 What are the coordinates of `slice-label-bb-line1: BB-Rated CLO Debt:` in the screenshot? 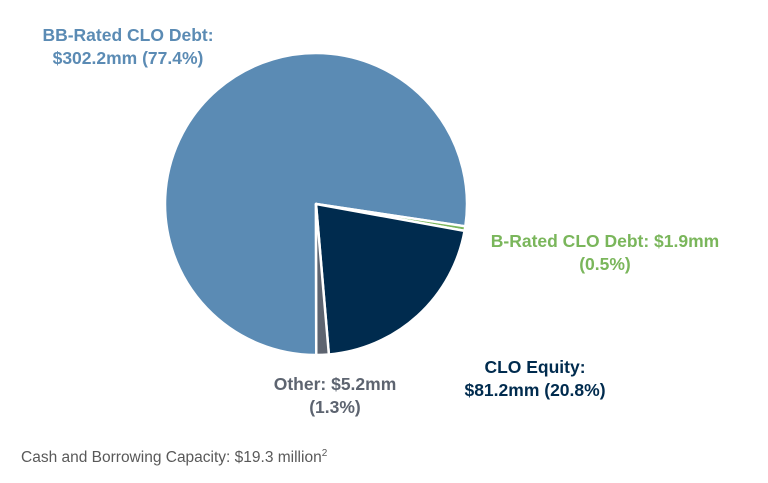 It's located at (128, 35).